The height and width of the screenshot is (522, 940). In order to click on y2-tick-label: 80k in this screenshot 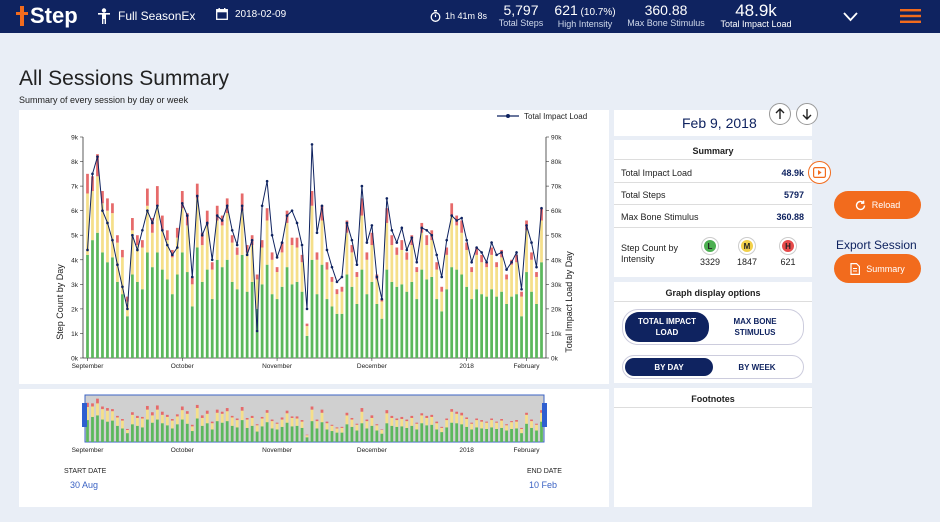, I will do `click(556, 162)`.